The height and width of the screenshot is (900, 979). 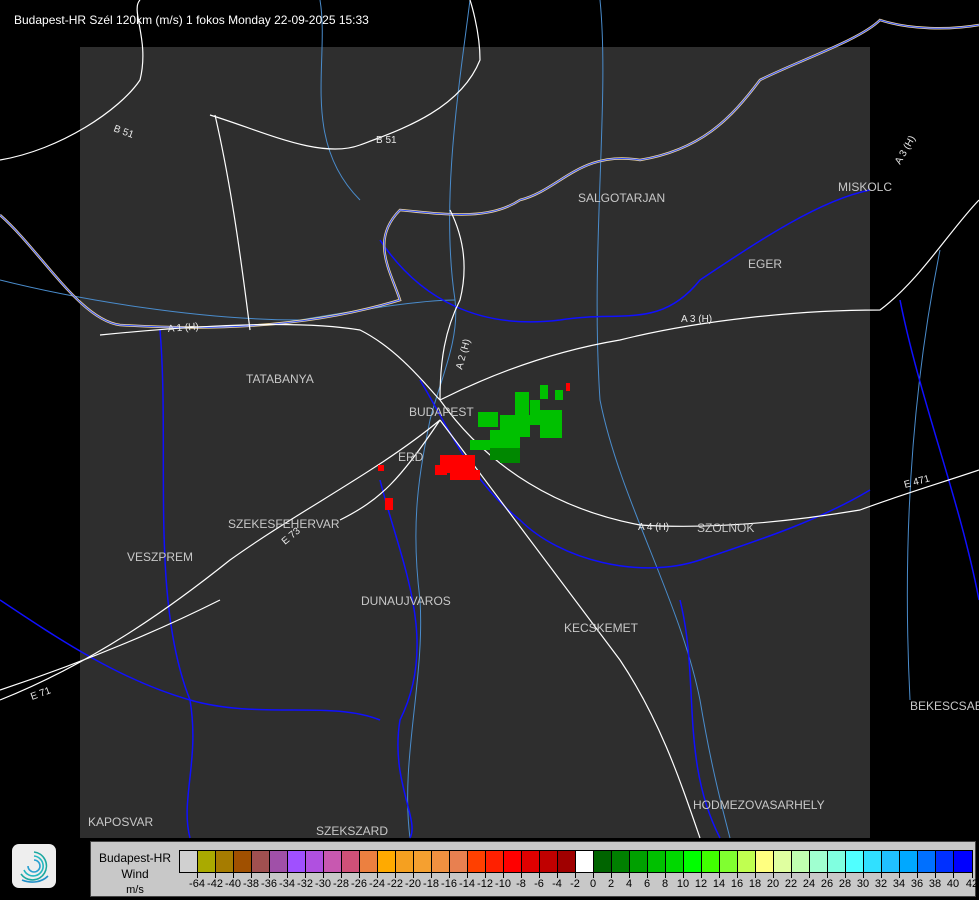 I want to click on legend-swatch: 6, so click(x=640, y=870).